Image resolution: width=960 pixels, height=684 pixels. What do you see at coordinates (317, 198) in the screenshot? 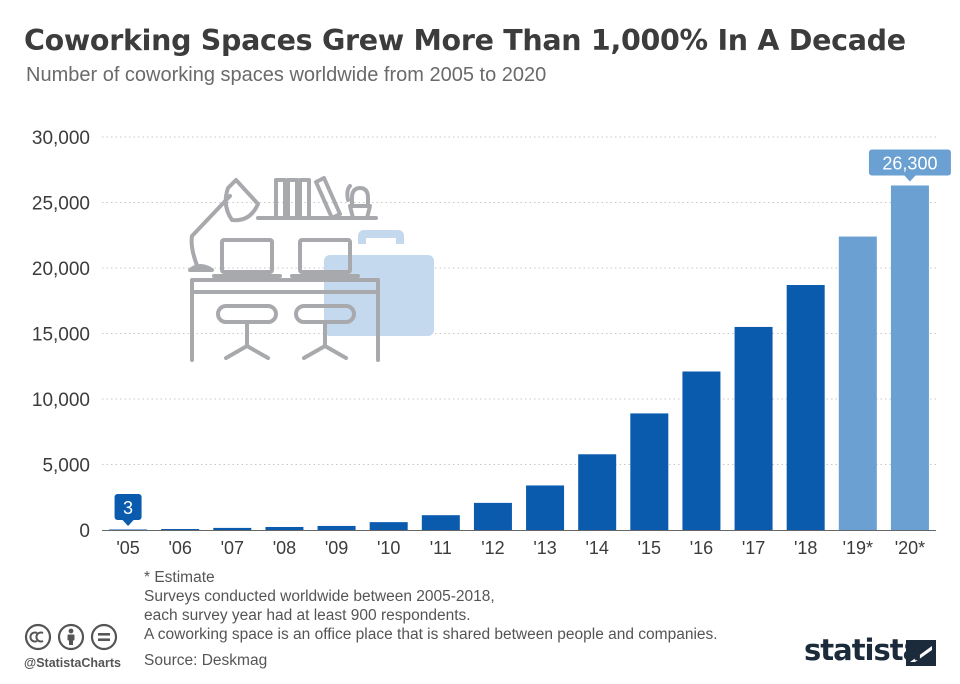
I see `books-icon` at bounding box center [317, 198].